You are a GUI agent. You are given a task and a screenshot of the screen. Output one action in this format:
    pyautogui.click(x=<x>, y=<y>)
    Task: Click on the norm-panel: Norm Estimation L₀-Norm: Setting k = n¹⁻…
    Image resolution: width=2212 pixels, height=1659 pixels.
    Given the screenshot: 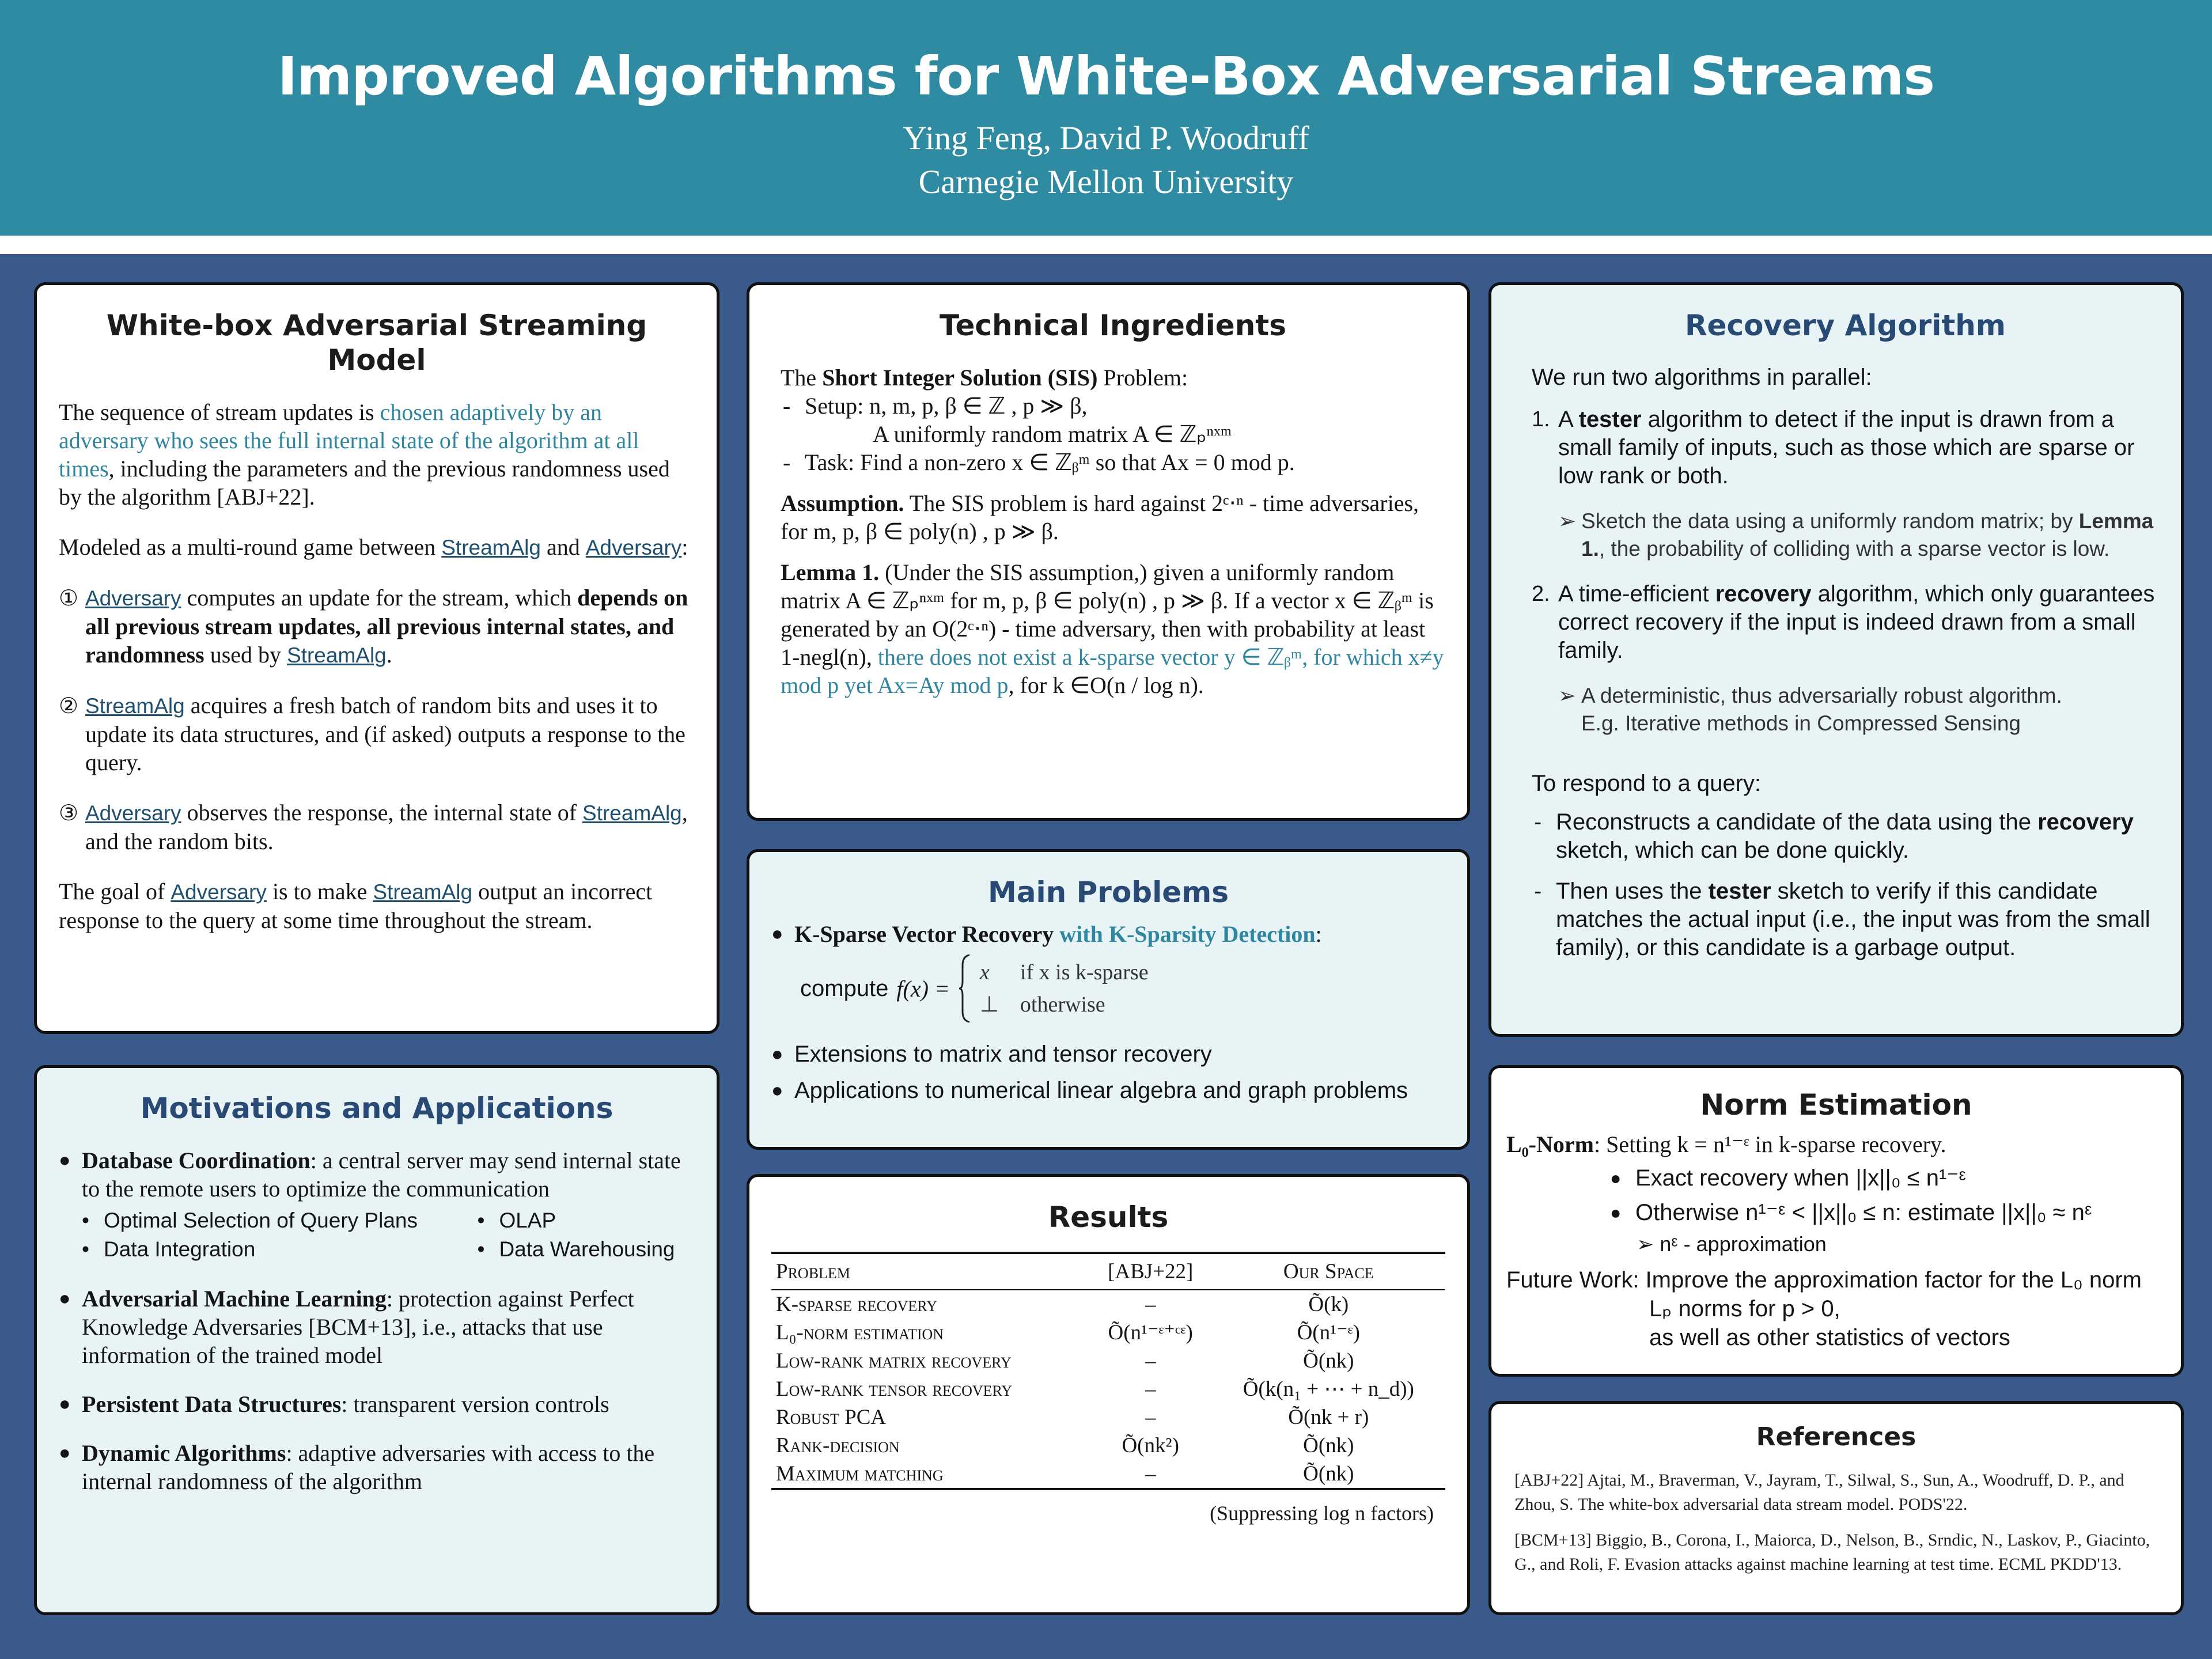 What is the action you would take?
    pyautogui.click(x=1836, y=1221)
    